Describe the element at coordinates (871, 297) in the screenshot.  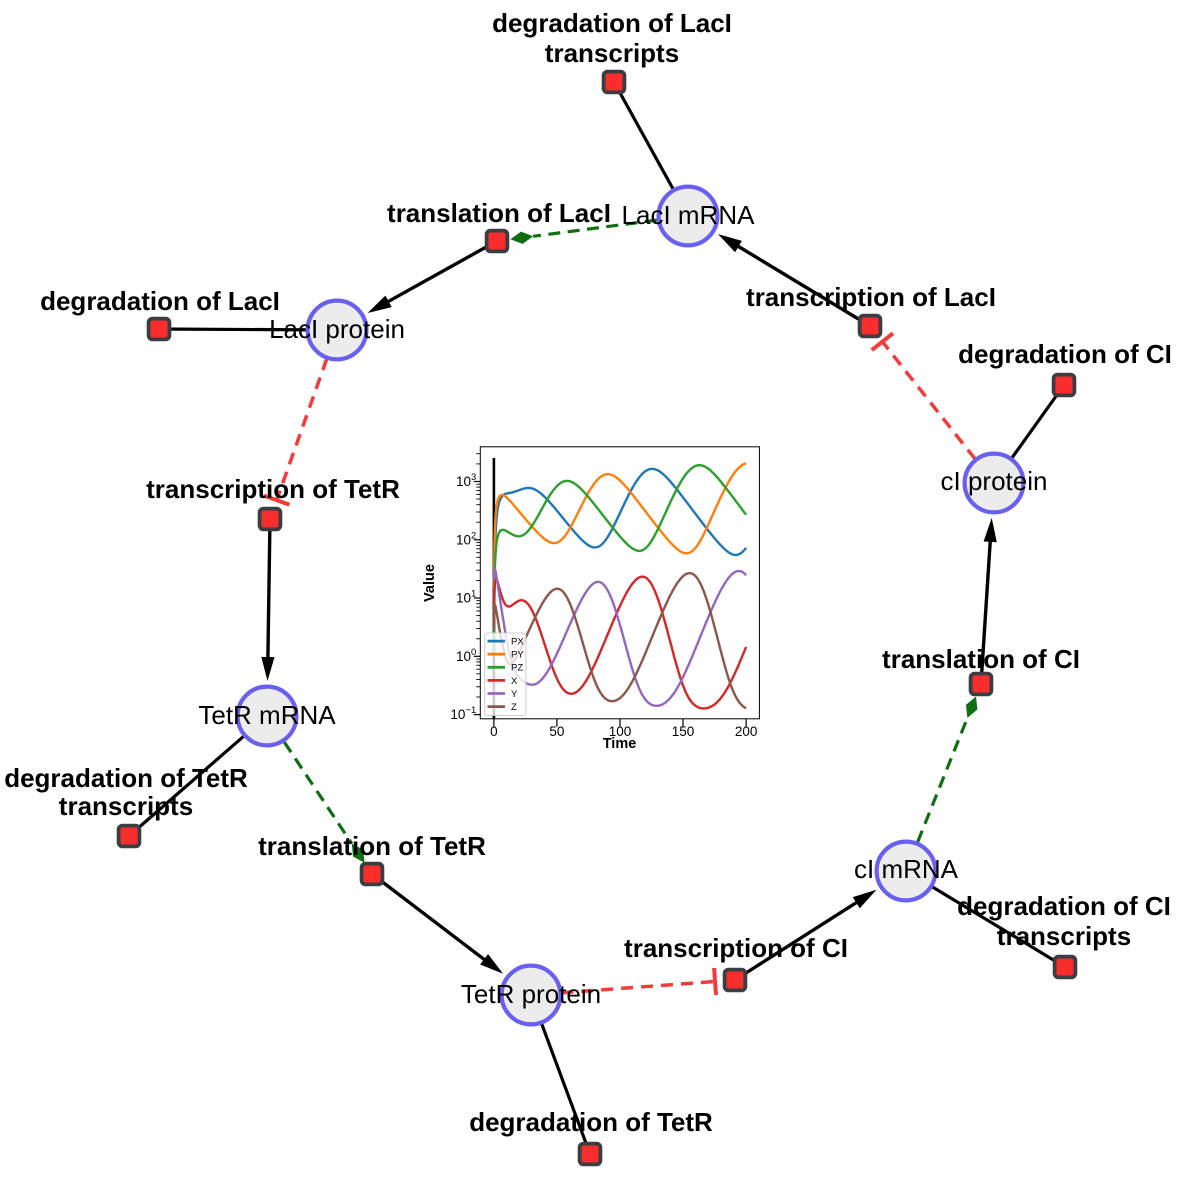
I see `svg-text: transcription of LacI` at that location.